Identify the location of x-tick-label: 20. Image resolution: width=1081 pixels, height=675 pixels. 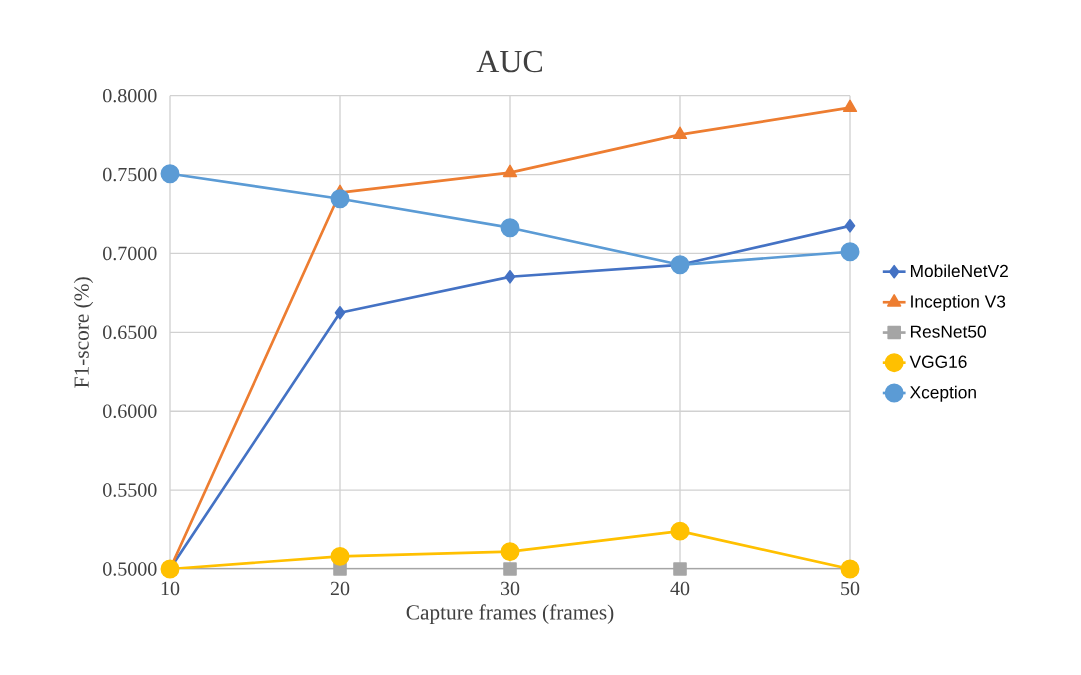
(340, 588).